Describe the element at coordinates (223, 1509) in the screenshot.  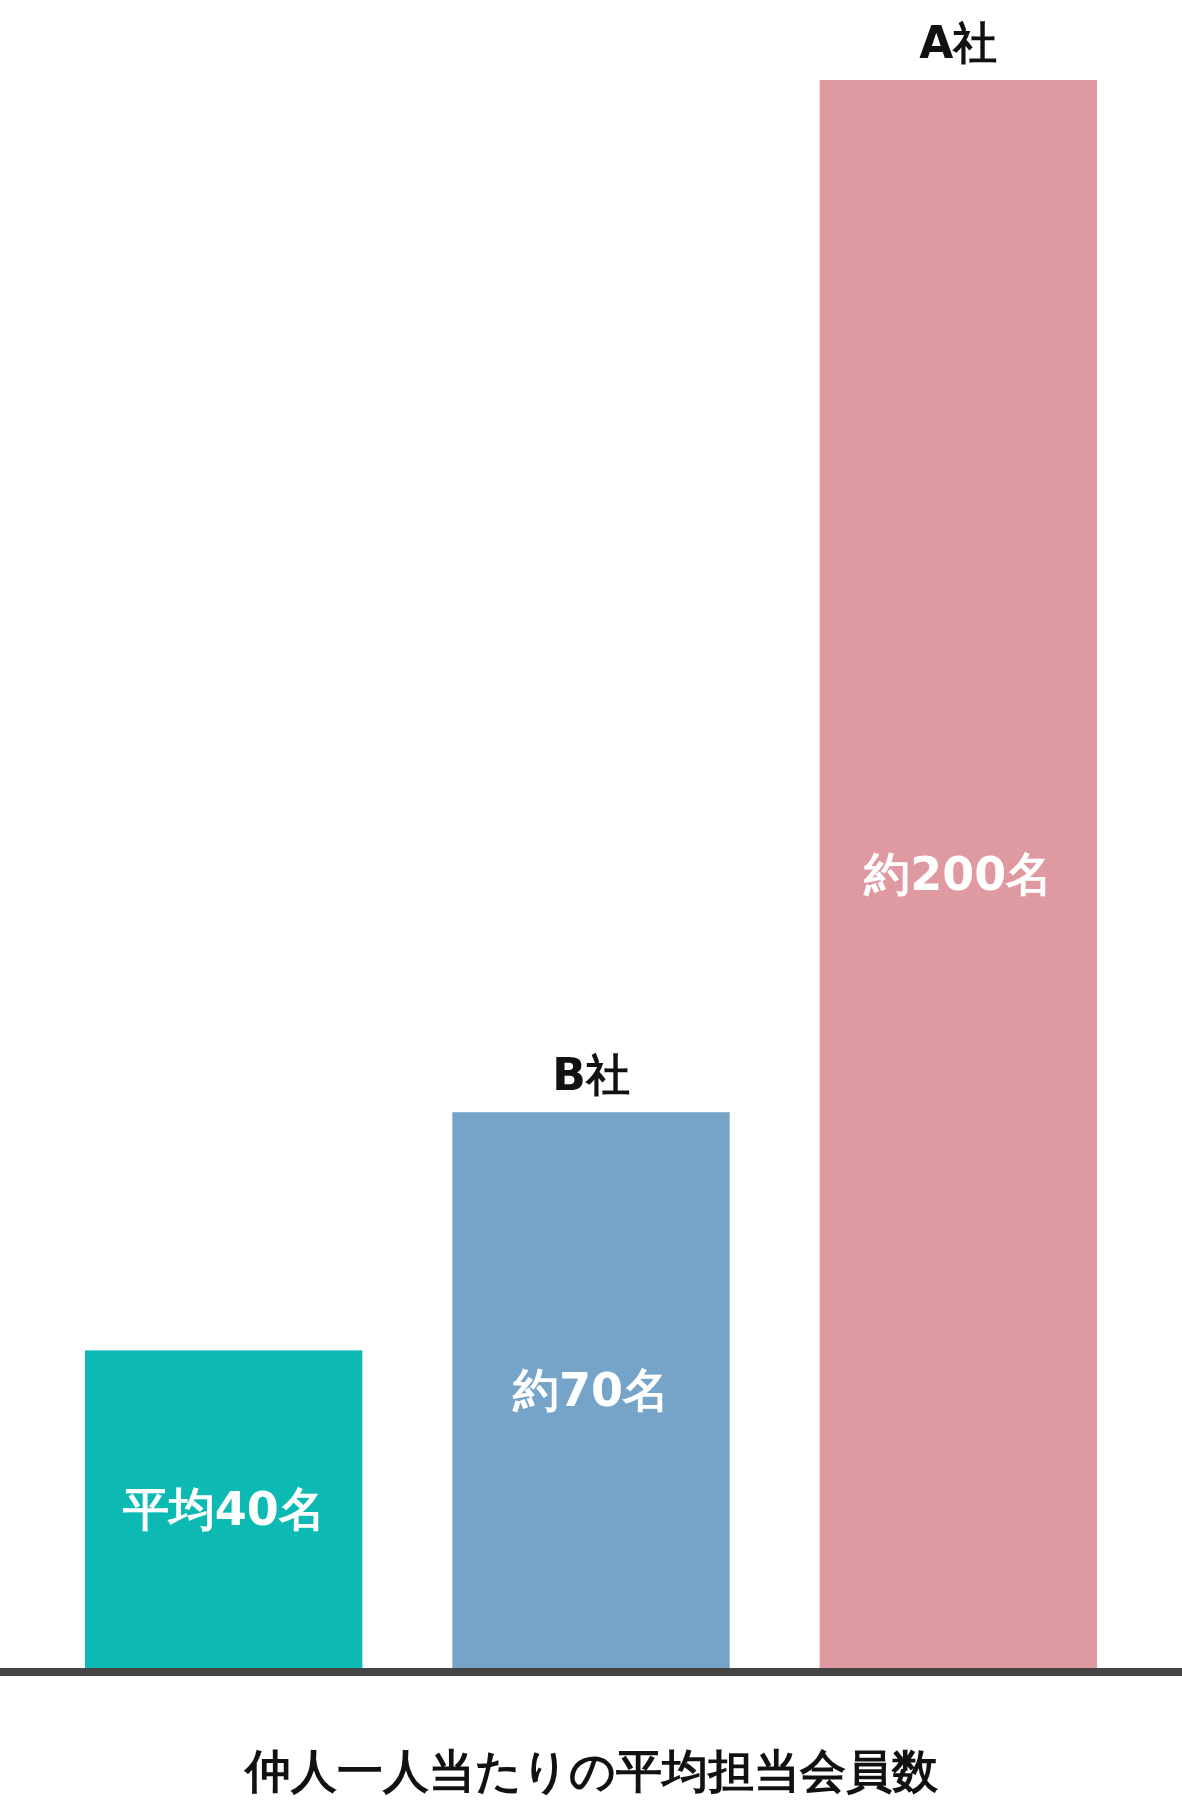
I see `data-label: 平均40名` at that location.